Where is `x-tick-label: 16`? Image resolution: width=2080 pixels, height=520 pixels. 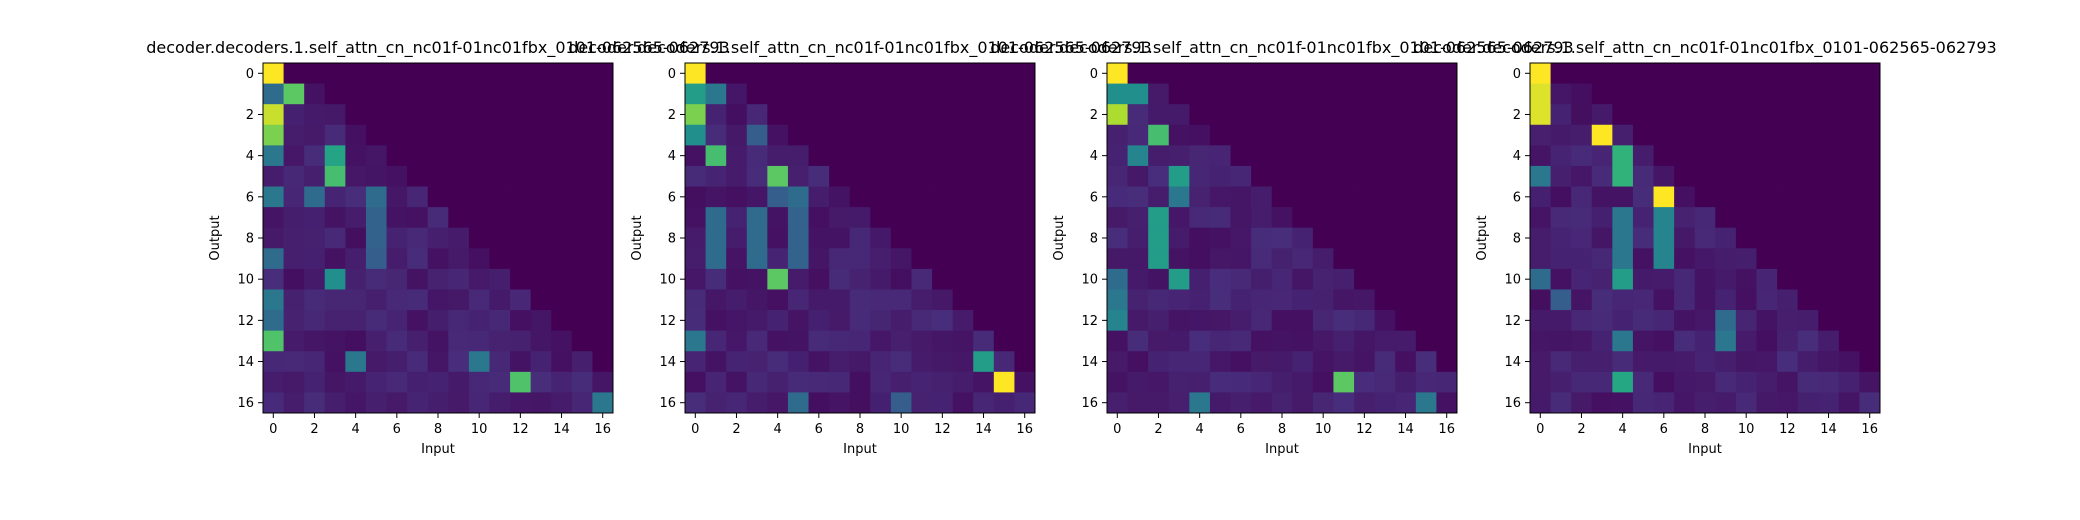 x-tick-label: 16 is located at coordinates (1446, 429).